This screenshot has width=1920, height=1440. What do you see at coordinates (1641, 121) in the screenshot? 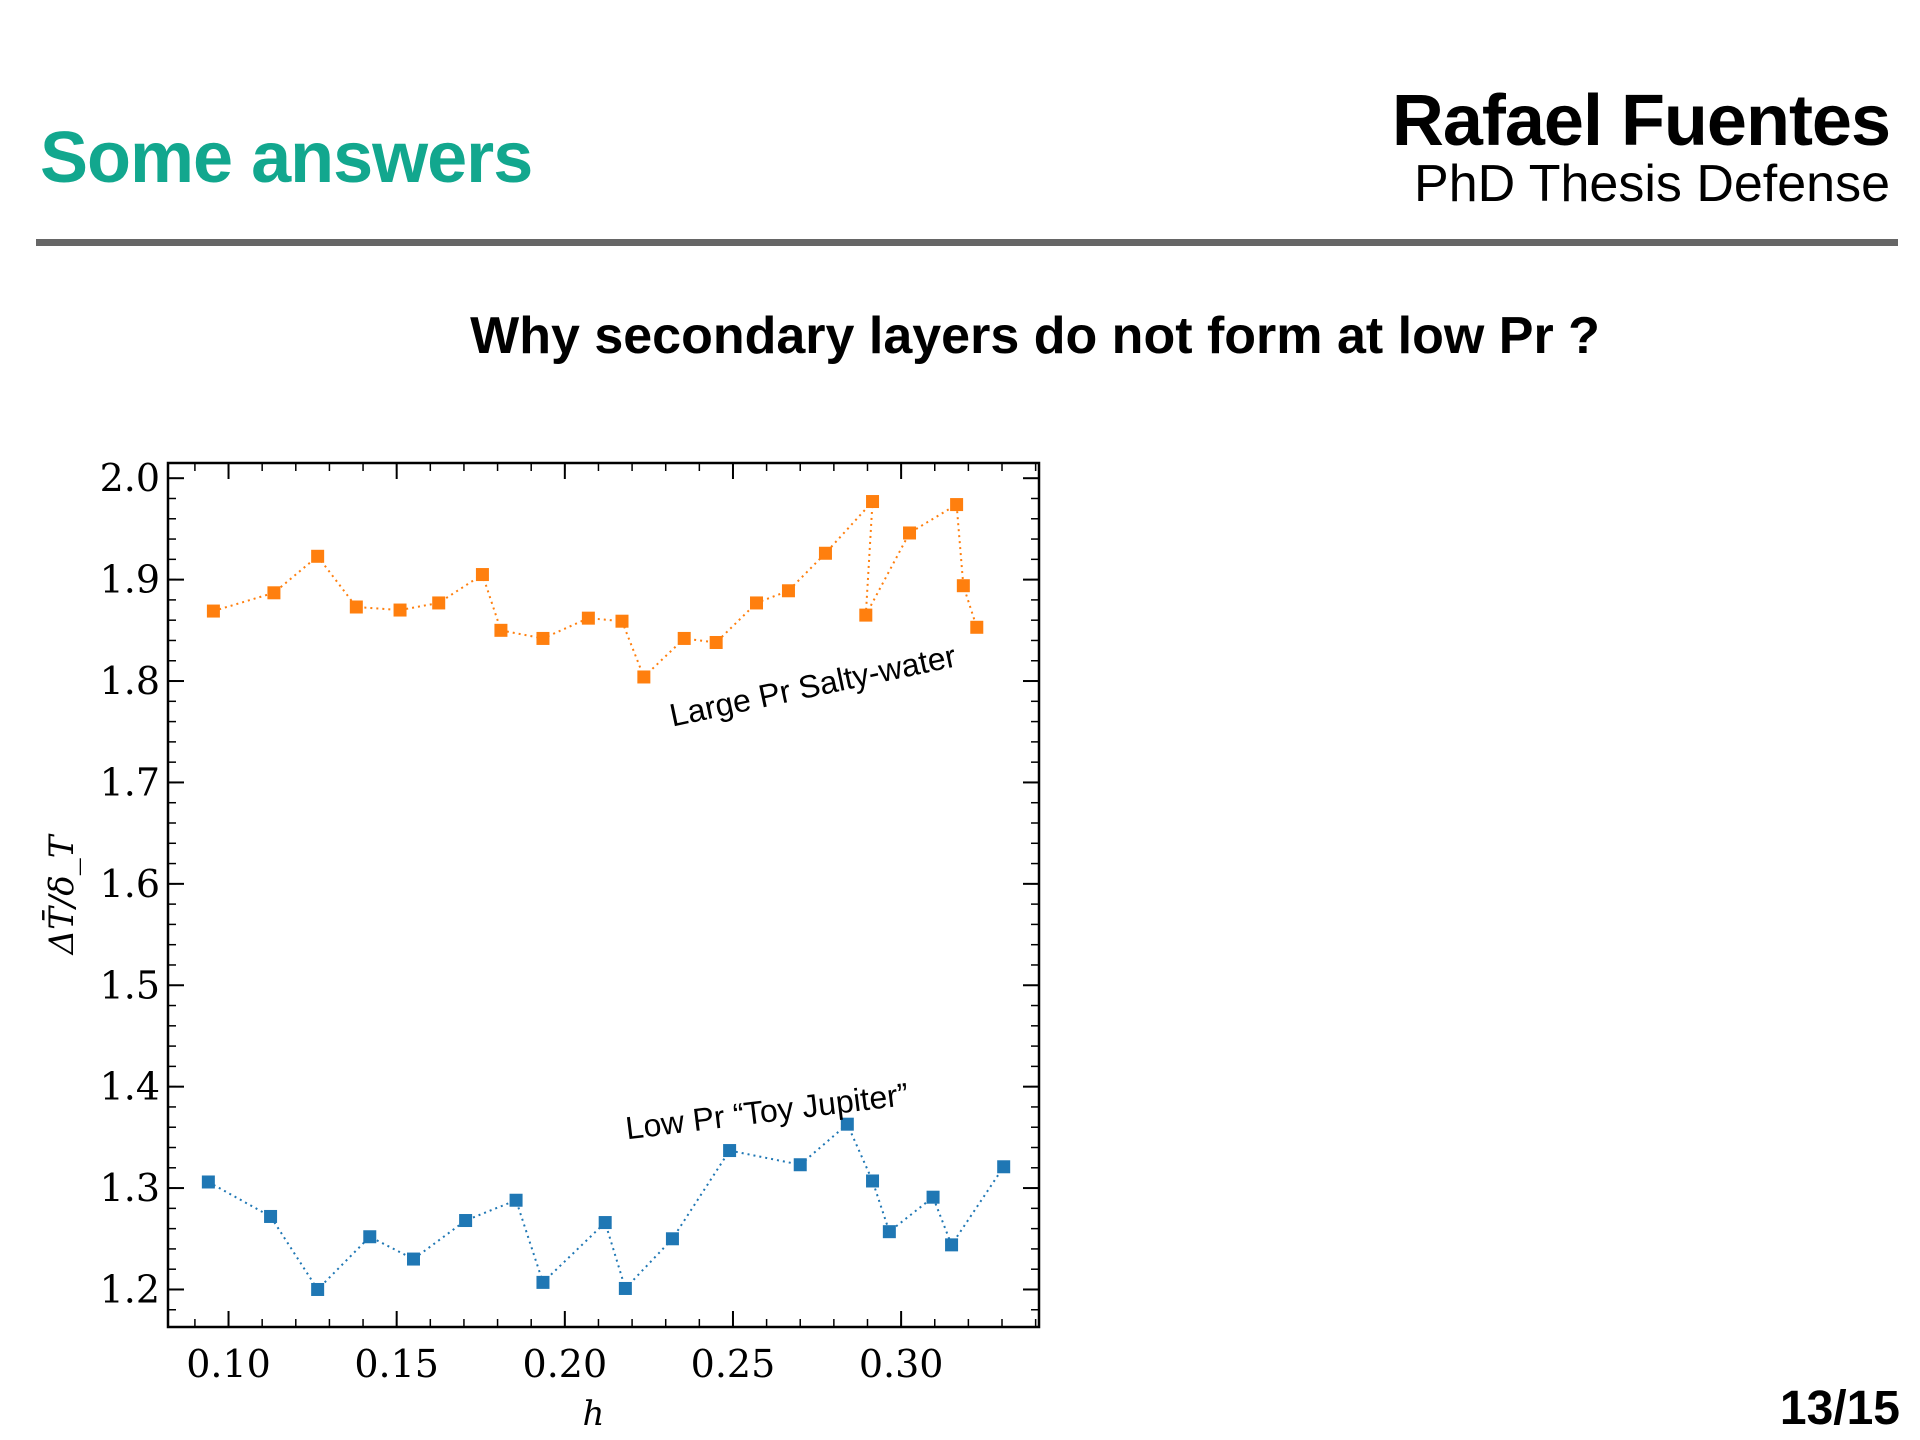
I see `author-name: Rafael Fuentes` at bounding box center [1641, 121].